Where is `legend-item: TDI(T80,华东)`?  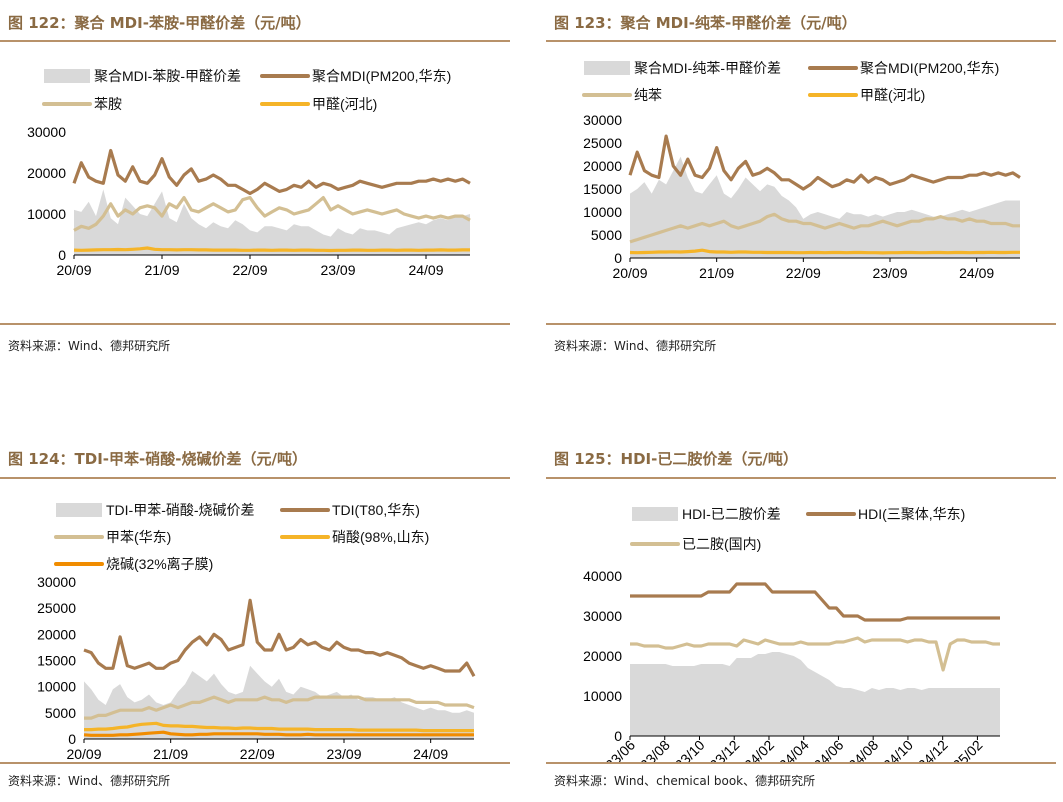
legend-item: TDI(T80,华东) is located at coordinates (350, 510).